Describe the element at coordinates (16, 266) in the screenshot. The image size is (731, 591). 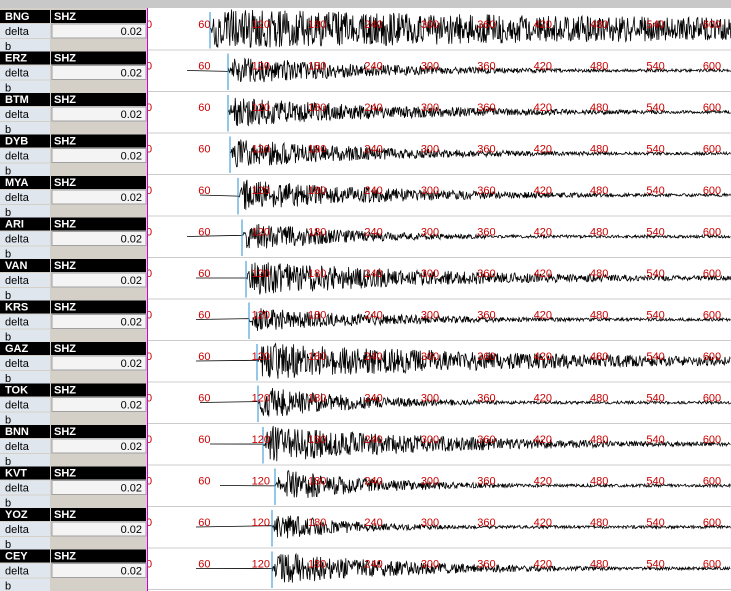
I see `station-label: VAN` at that location.